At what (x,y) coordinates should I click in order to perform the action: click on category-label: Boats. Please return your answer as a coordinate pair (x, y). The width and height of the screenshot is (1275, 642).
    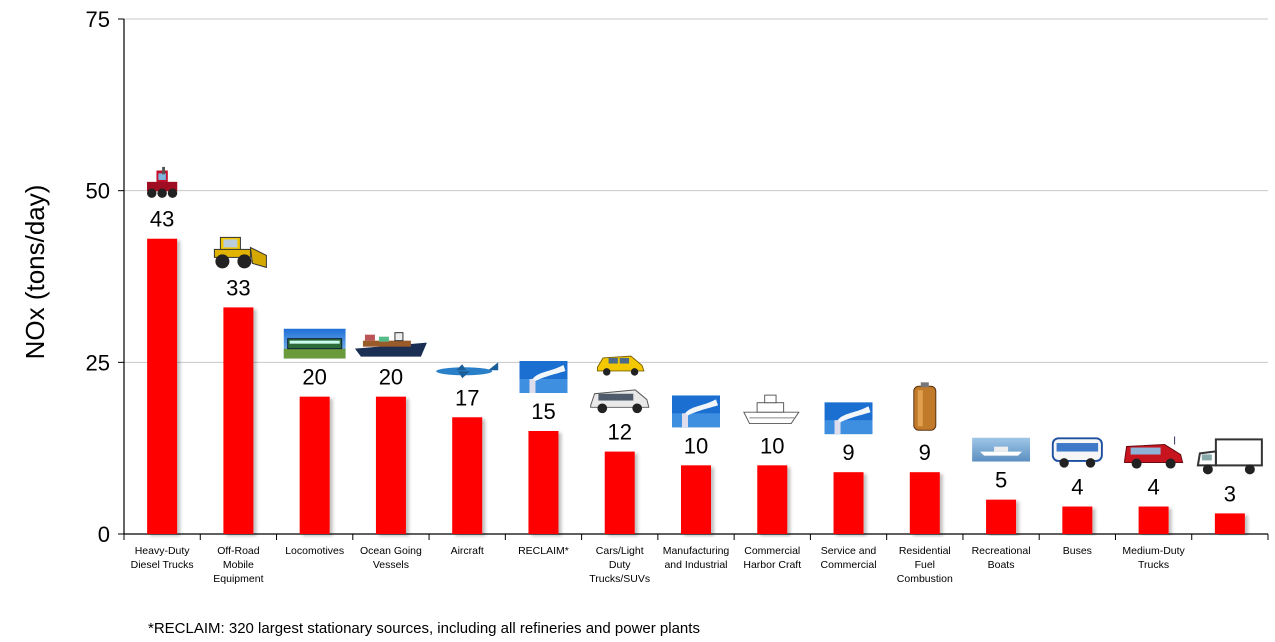
    Looking at the image, I should click on (1001, 565).